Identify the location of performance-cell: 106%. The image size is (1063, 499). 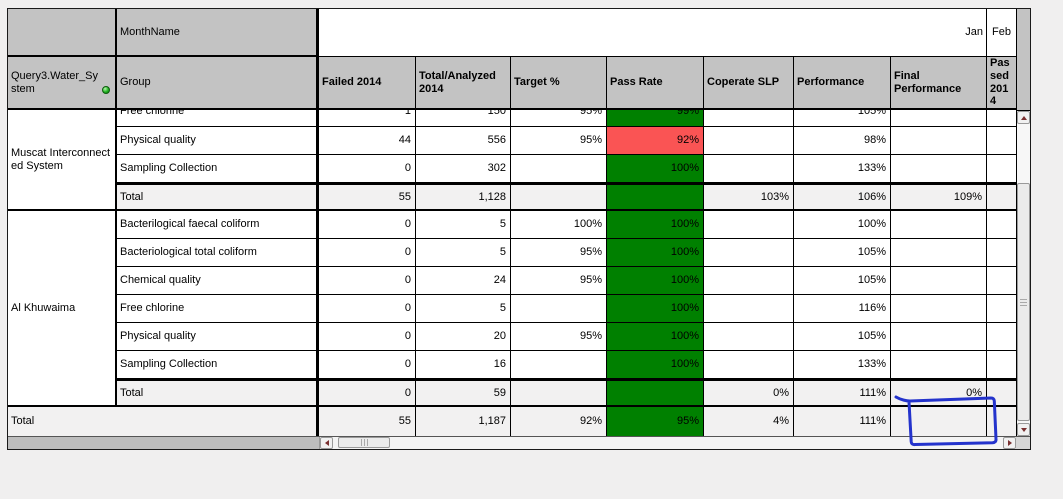
(842, 197).